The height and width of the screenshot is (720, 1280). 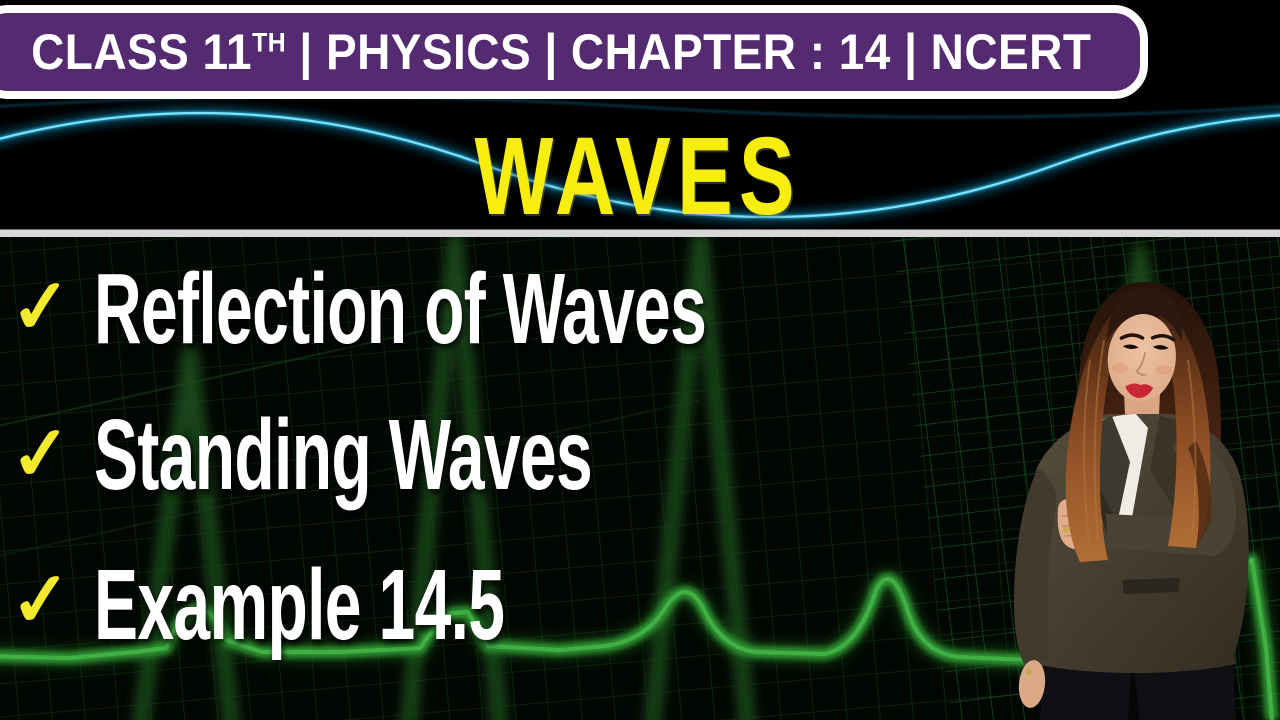 What do you see at coordinates (1099, 430) in the screenshot?
I see `presenter-hair-left` at bounding box center [1099, 430].